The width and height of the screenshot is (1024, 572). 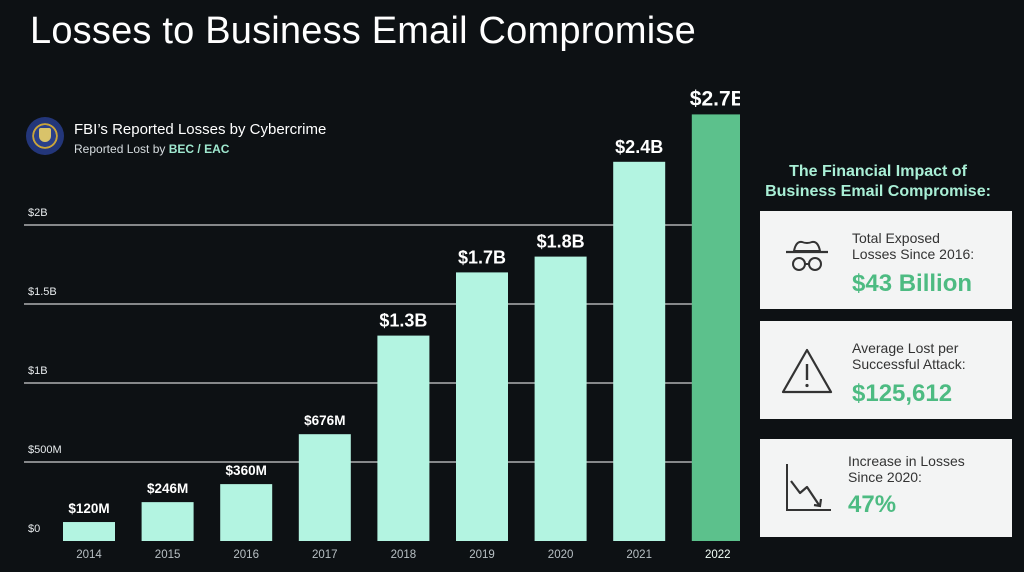 What do you see at coordinates (715, 98) in the screenshot?
I see `data-label: $2.7B` at bounding box center [715, 98].